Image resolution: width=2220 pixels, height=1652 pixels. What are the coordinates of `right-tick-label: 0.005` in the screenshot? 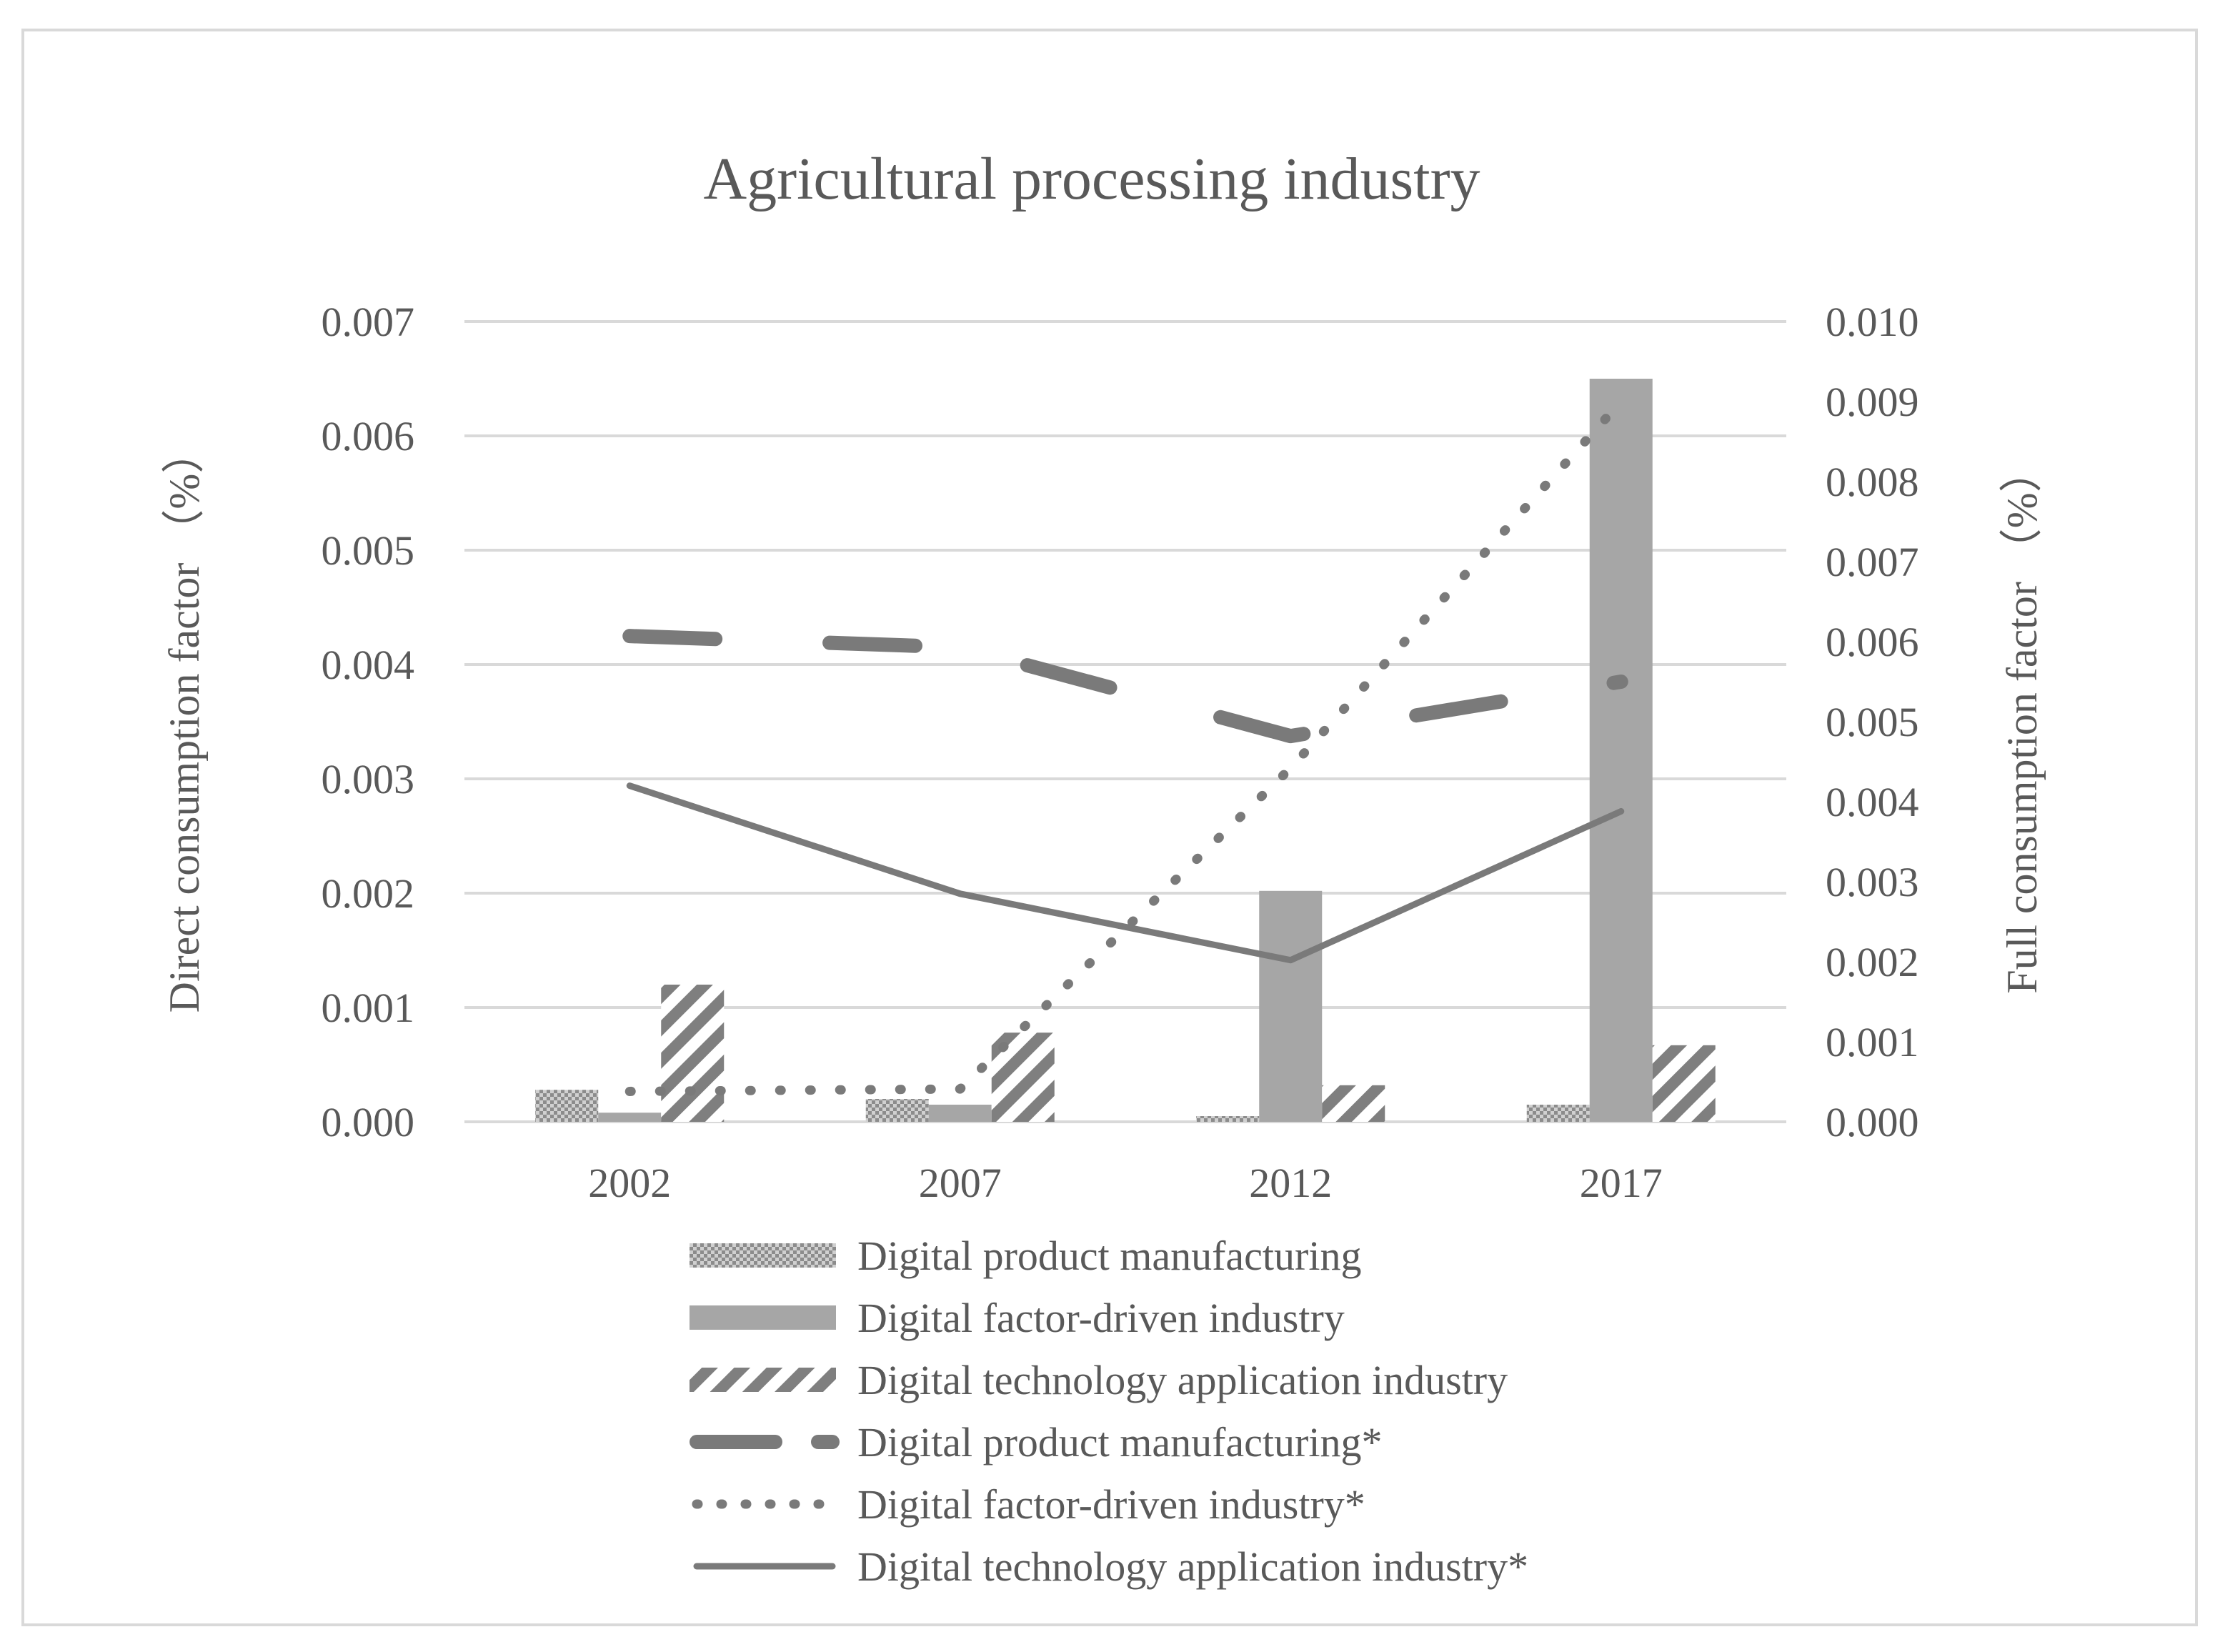 It's located at (1872, 722).